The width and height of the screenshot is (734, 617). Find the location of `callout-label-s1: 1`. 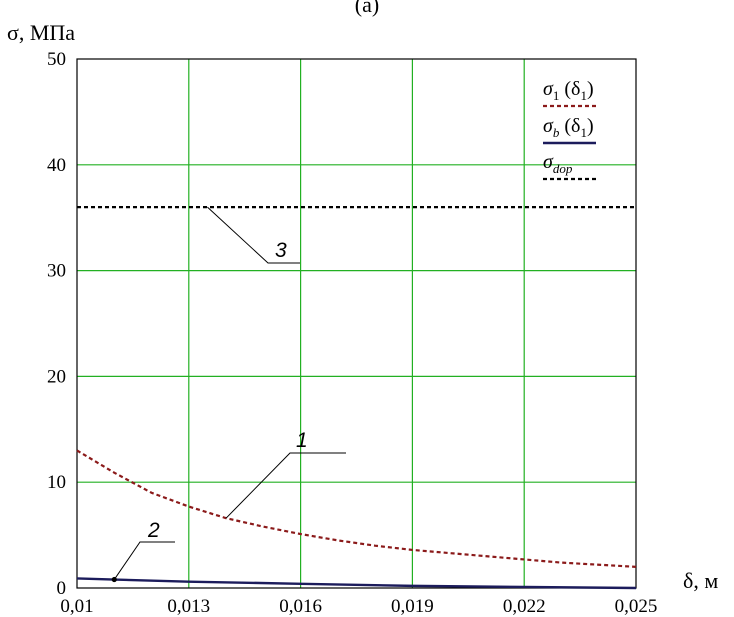

callout-label-s1: 1 is located at coordinates (302, 440).